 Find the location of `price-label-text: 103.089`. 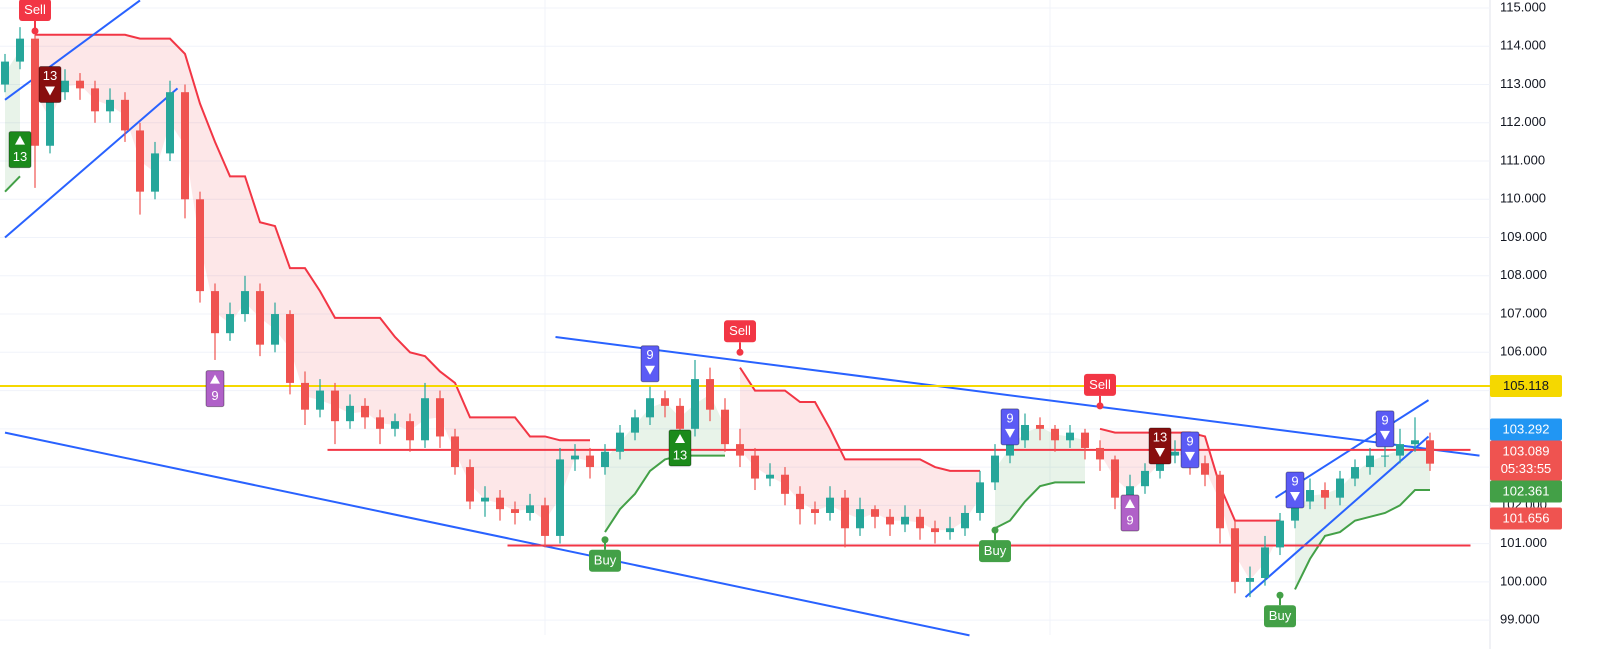

price-label-text: 103.089 is located at coordinates (1526, 450).